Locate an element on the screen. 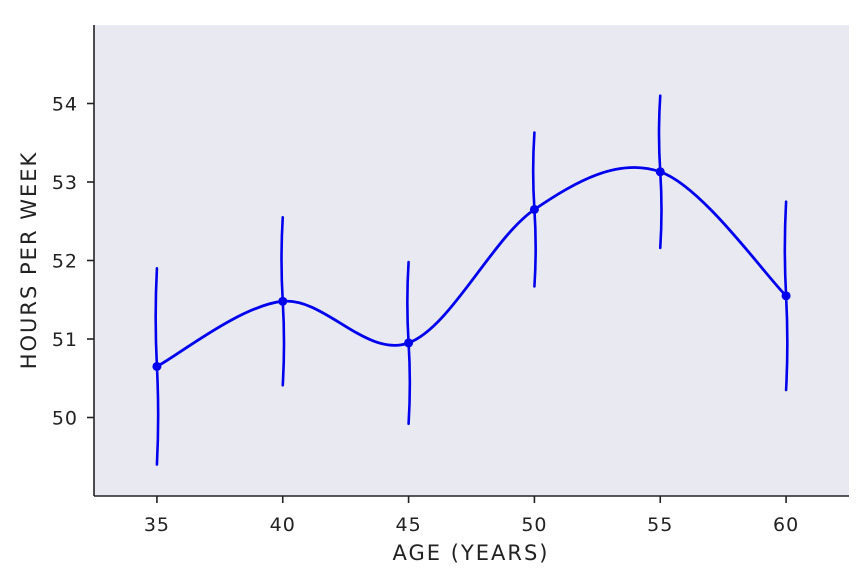 The width and height of the screenshot is (864, 576). y-axis-label: HOURS PER WEEK is located at coordinates (29, 260).